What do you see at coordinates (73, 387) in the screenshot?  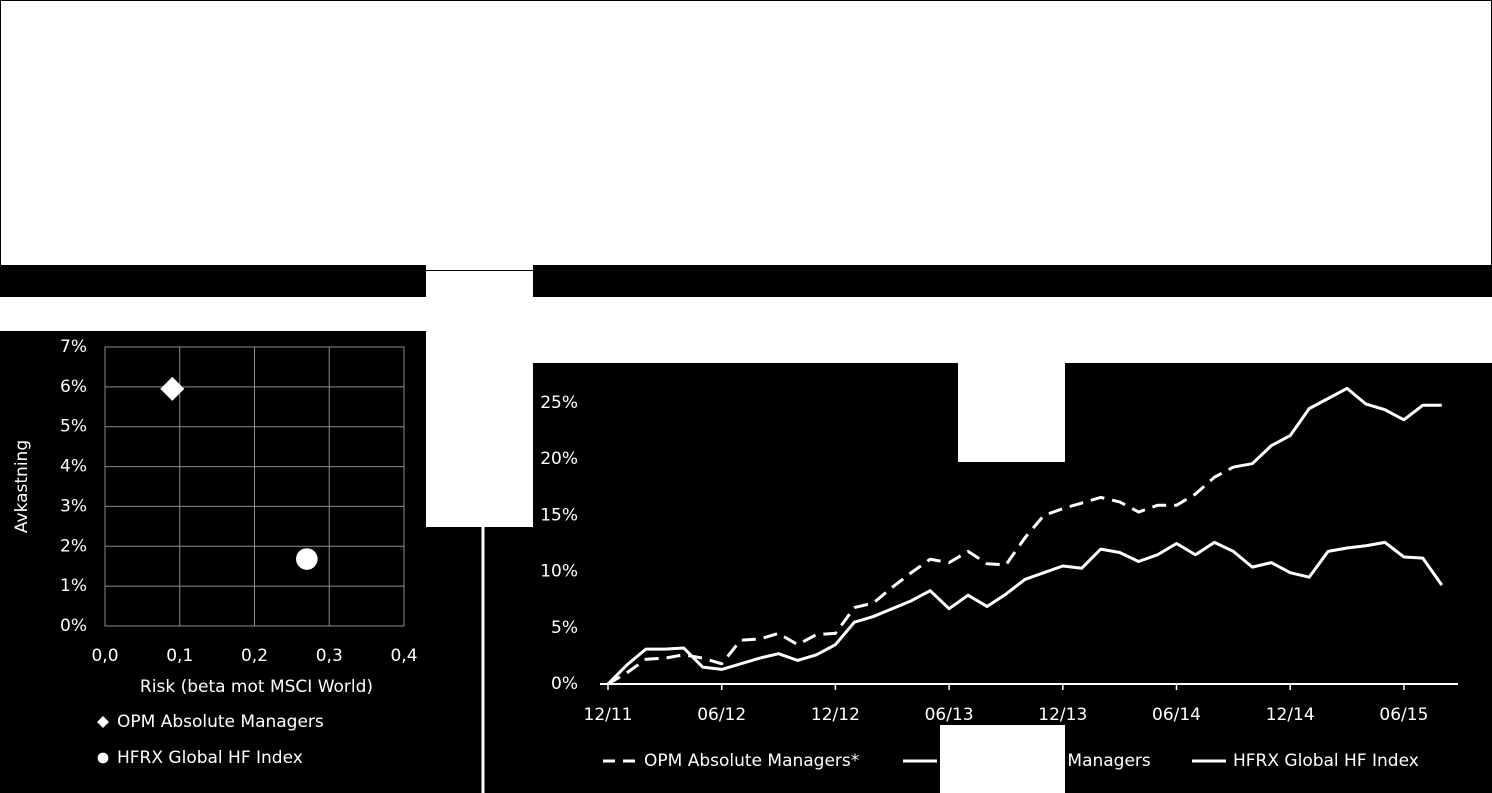 I see `y-tick-label: 6%` at bounding box center [73, 387].